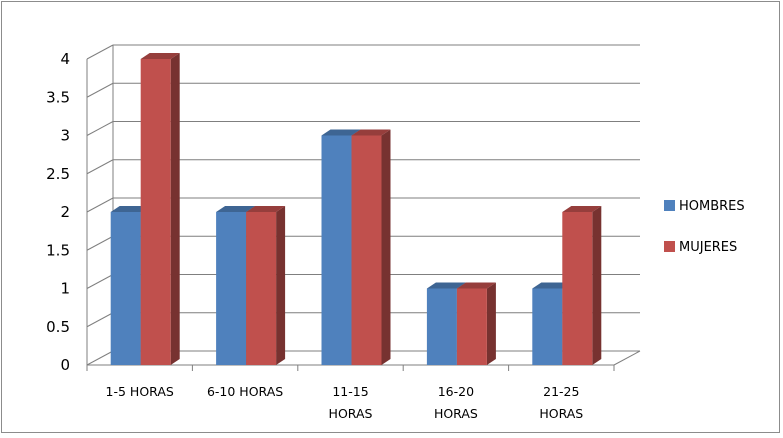  Describe the element at coordinates (350, 391) in the screenshot. I see `x-tick-label: 11-15` at that location.